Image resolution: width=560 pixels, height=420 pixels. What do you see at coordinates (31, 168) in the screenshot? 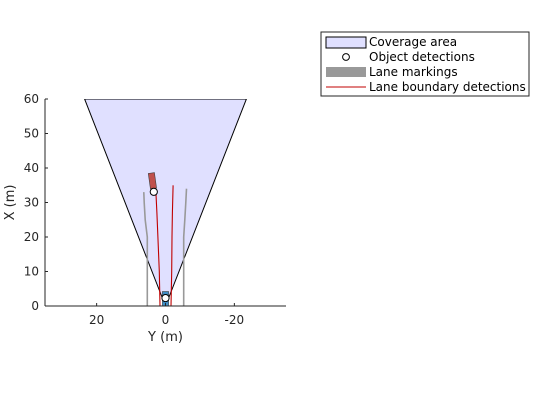
I see `y-tick-label: 40` at bounding box center [31, 168].